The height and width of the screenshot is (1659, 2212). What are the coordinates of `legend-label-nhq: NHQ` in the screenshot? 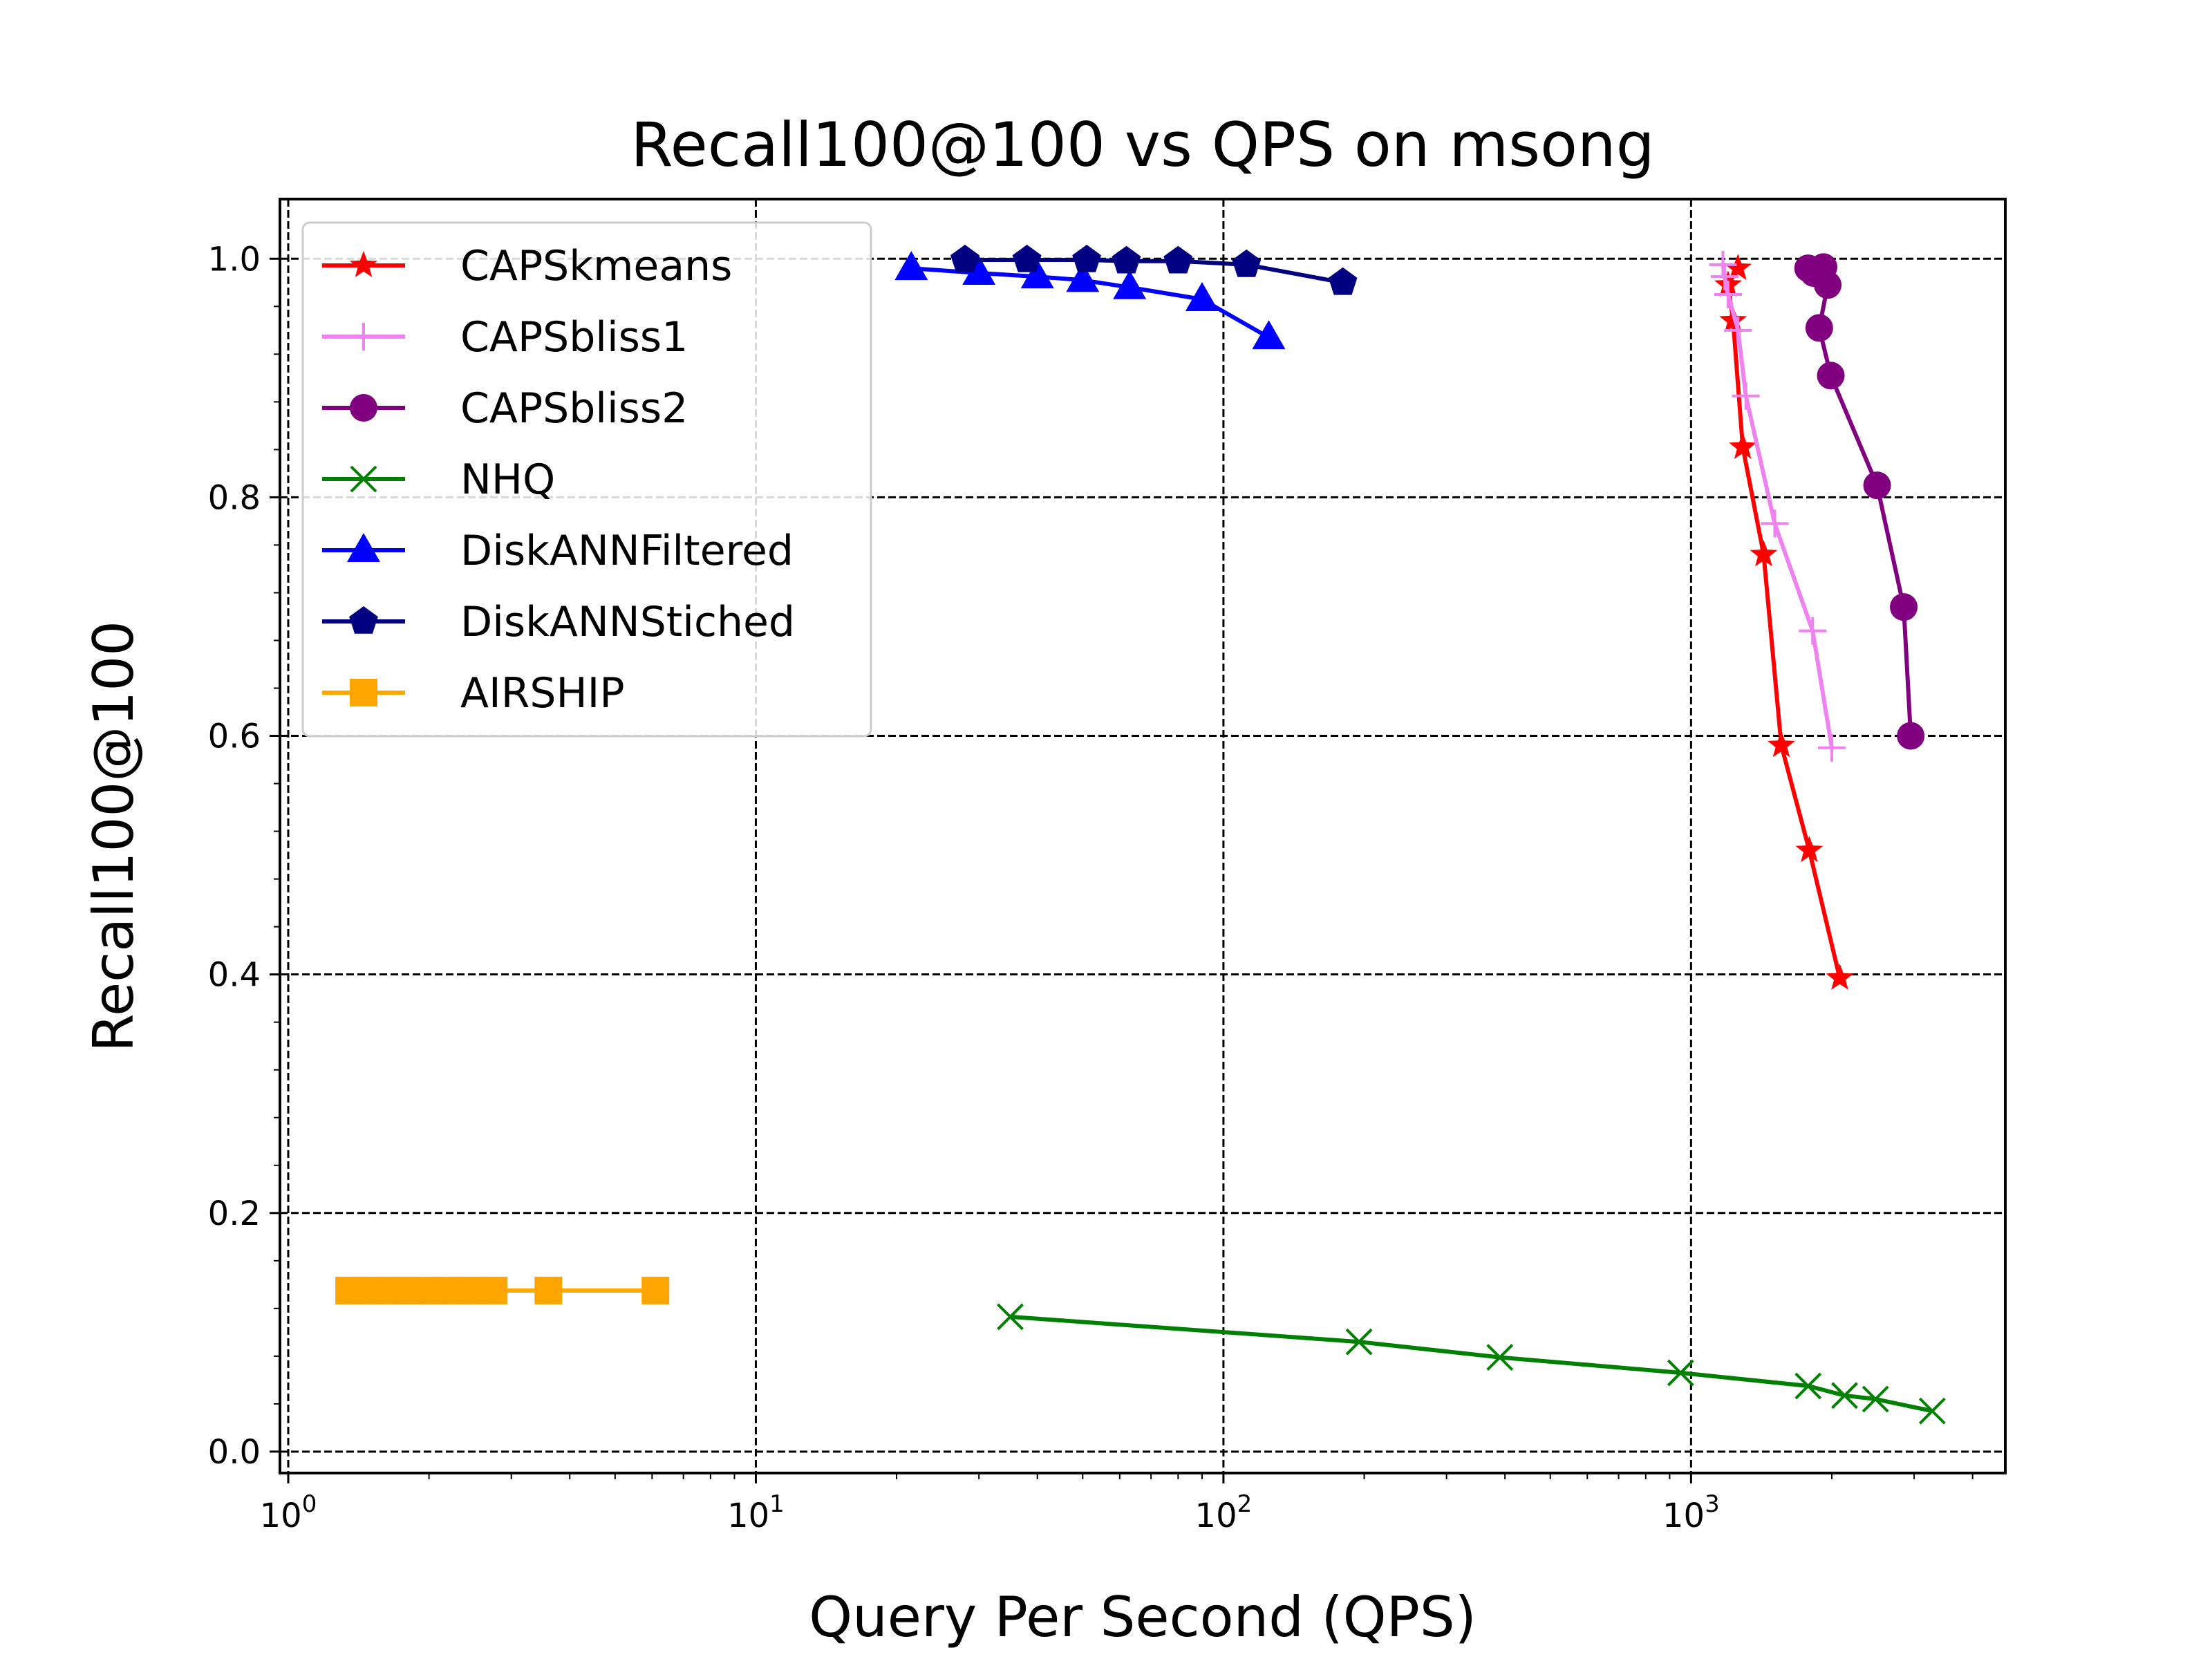 It's located at (508, 480).